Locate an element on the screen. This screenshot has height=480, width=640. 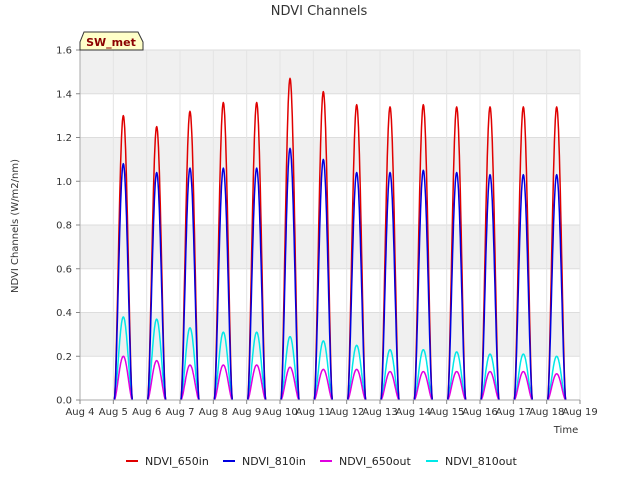
x-tick-label: Aug 11 is located at coordinates (313, 412).